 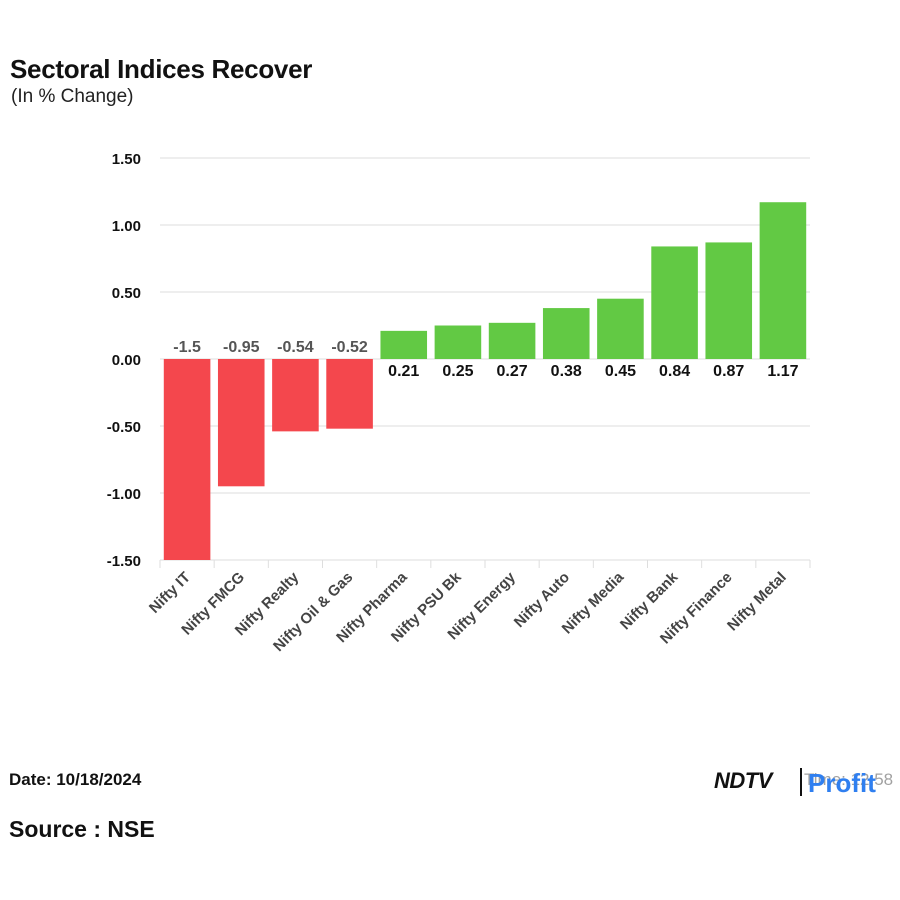 I want to click on value-label: 0.21, so click(x=403, y=371).